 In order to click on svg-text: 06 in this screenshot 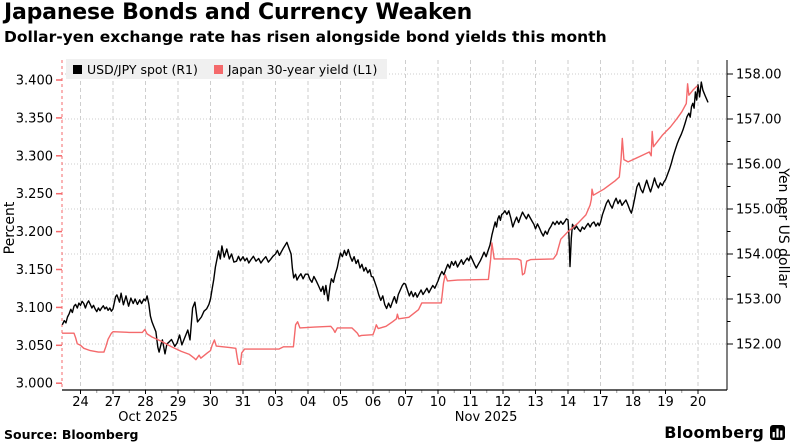, I will do `click(373, 402)`.